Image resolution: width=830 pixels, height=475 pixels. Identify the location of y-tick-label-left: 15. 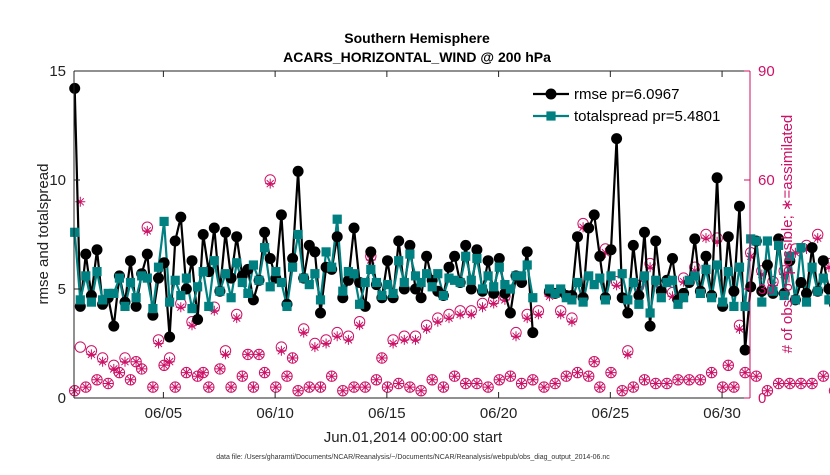
(57, 71).